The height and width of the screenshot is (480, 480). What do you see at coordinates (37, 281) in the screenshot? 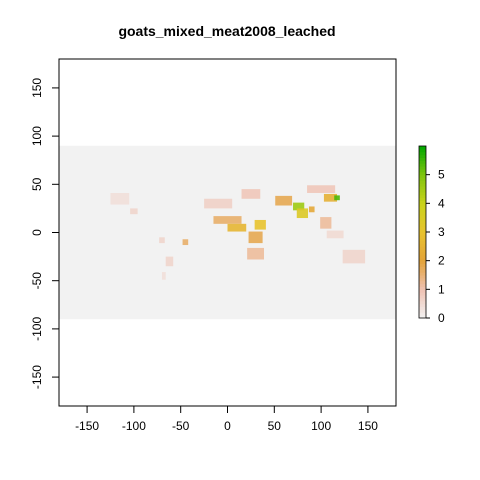
I see `y-tick-label: -50` at bounding box center [37, 281].